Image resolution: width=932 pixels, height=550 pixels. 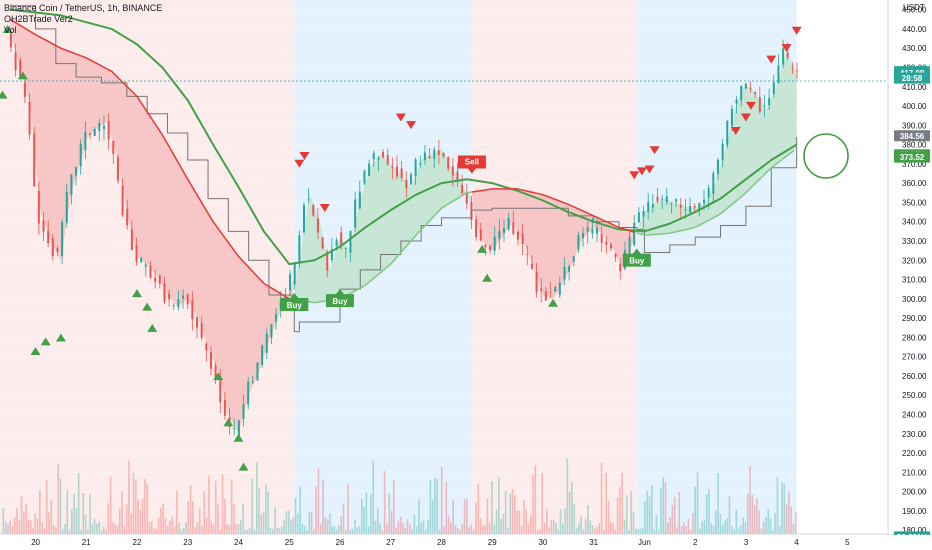 I want to click on time-tick-label: 21, so click(x=86, y=542).